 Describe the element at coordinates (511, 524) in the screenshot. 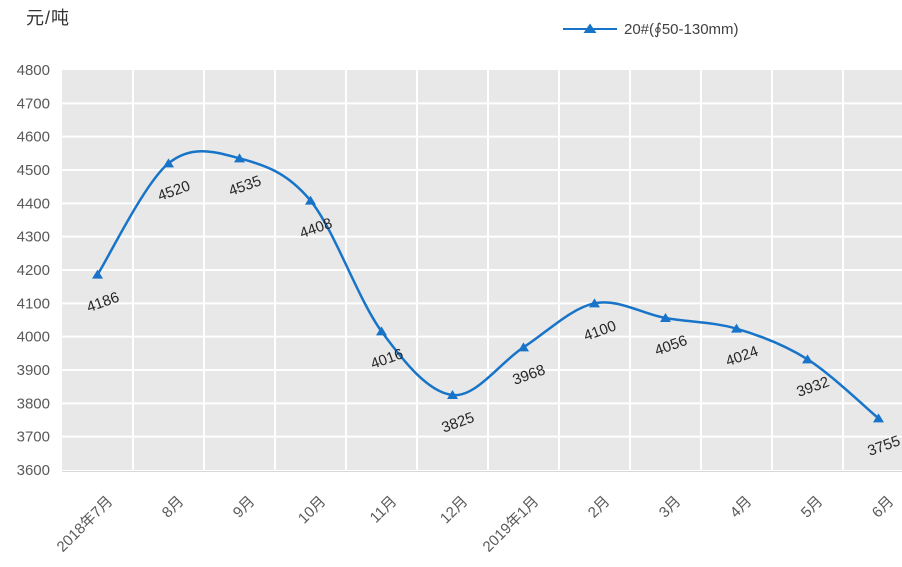

I see `x-tick-label: 2019年1月` at that location.